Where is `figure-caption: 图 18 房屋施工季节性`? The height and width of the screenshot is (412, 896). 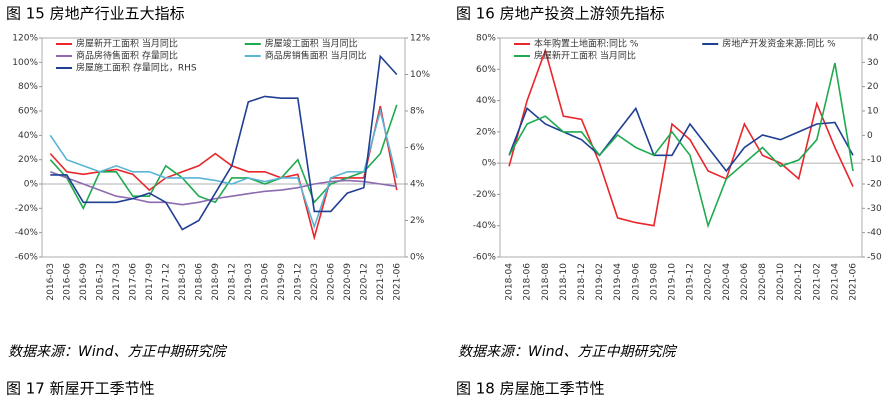 figure-caption: 图 18 房屋施工季节性 is located at coordinates (530, 389).